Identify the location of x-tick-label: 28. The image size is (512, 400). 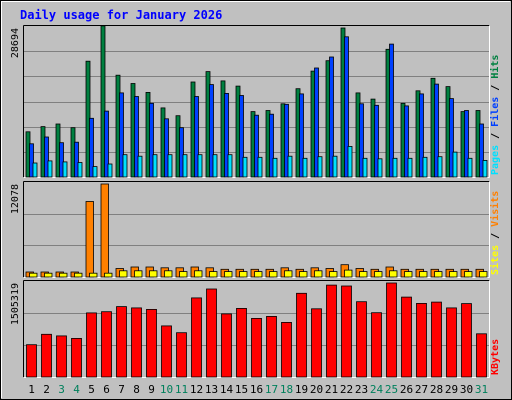
(436, 389).